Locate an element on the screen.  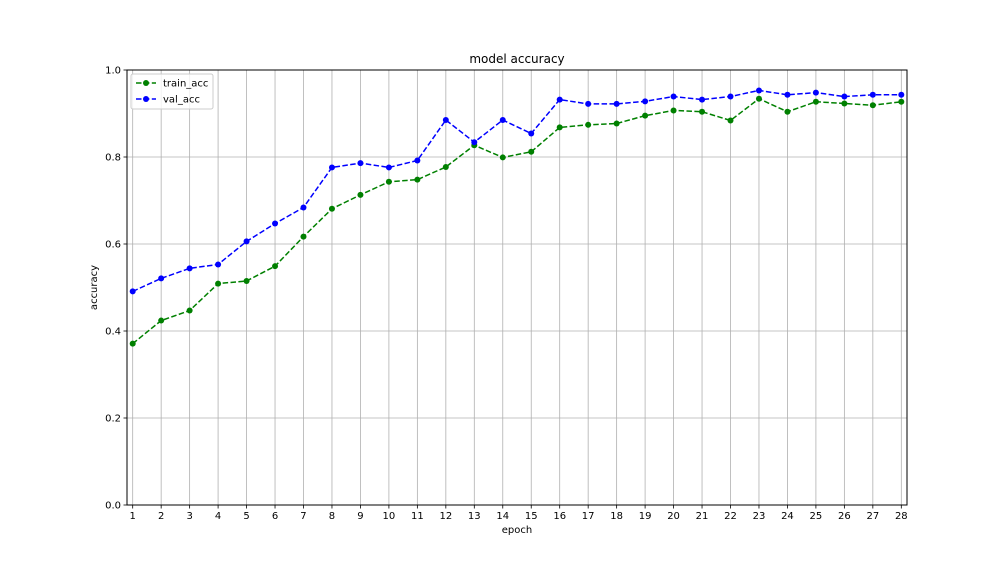
x-tick-label: 26 is located at coordinates (844, 516).